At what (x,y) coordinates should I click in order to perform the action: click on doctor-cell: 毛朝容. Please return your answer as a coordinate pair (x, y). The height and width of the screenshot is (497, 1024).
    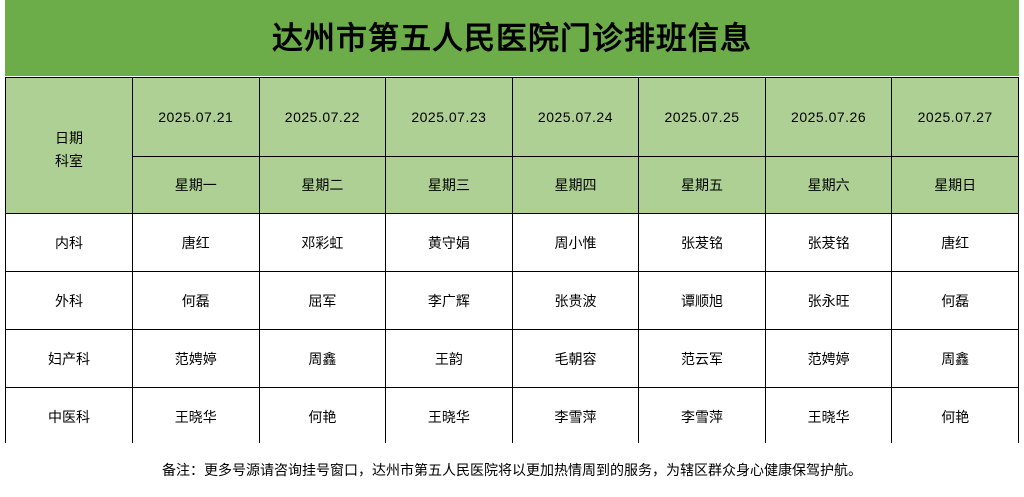
    Looking at the image, I should click on (575, 358).